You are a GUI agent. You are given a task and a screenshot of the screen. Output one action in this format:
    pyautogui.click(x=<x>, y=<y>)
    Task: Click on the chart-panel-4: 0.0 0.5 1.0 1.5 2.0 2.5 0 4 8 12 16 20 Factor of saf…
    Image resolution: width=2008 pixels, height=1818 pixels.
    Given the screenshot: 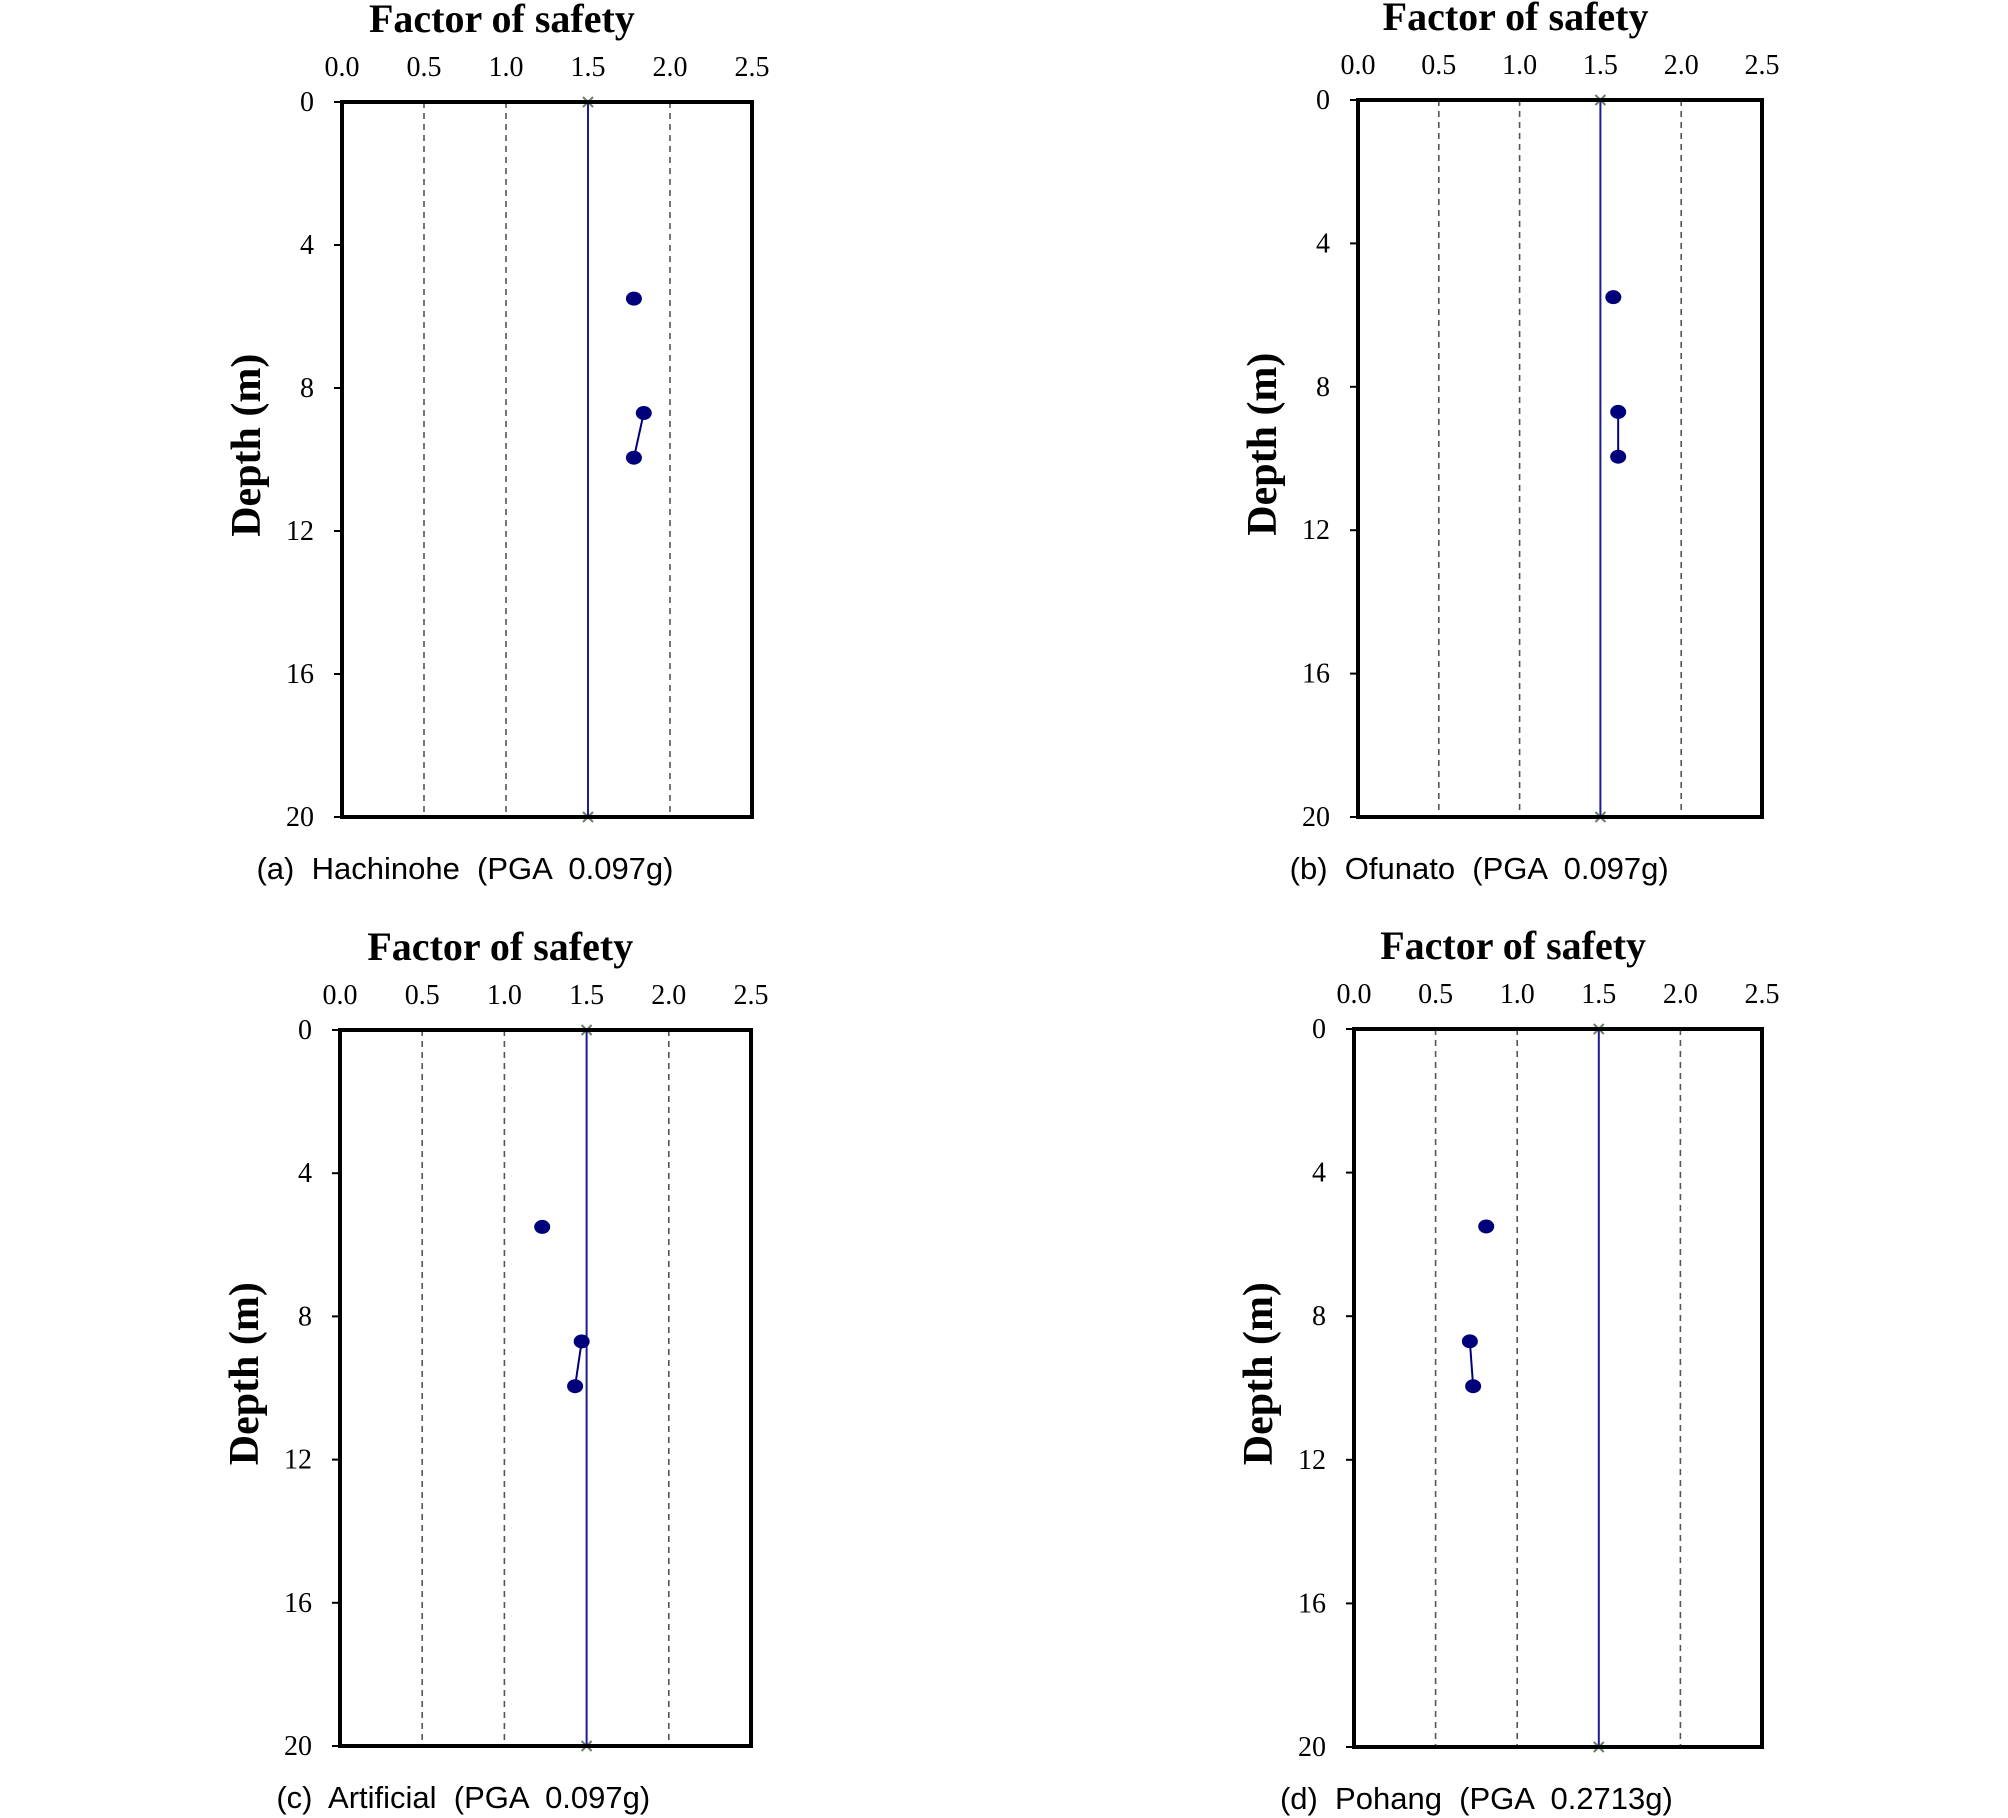 What is the action you would take?
    pyautogui.click(x=1508, y=1369)
    